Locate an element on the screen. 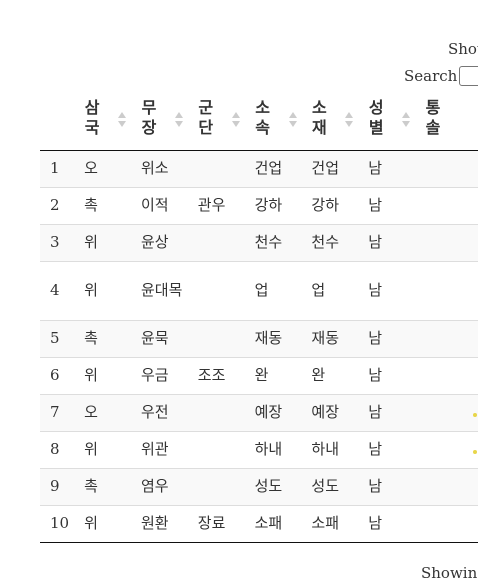 This screenshot has height=582, width=478. cell-general: 윤대목 is located at coordinates (161, 290).